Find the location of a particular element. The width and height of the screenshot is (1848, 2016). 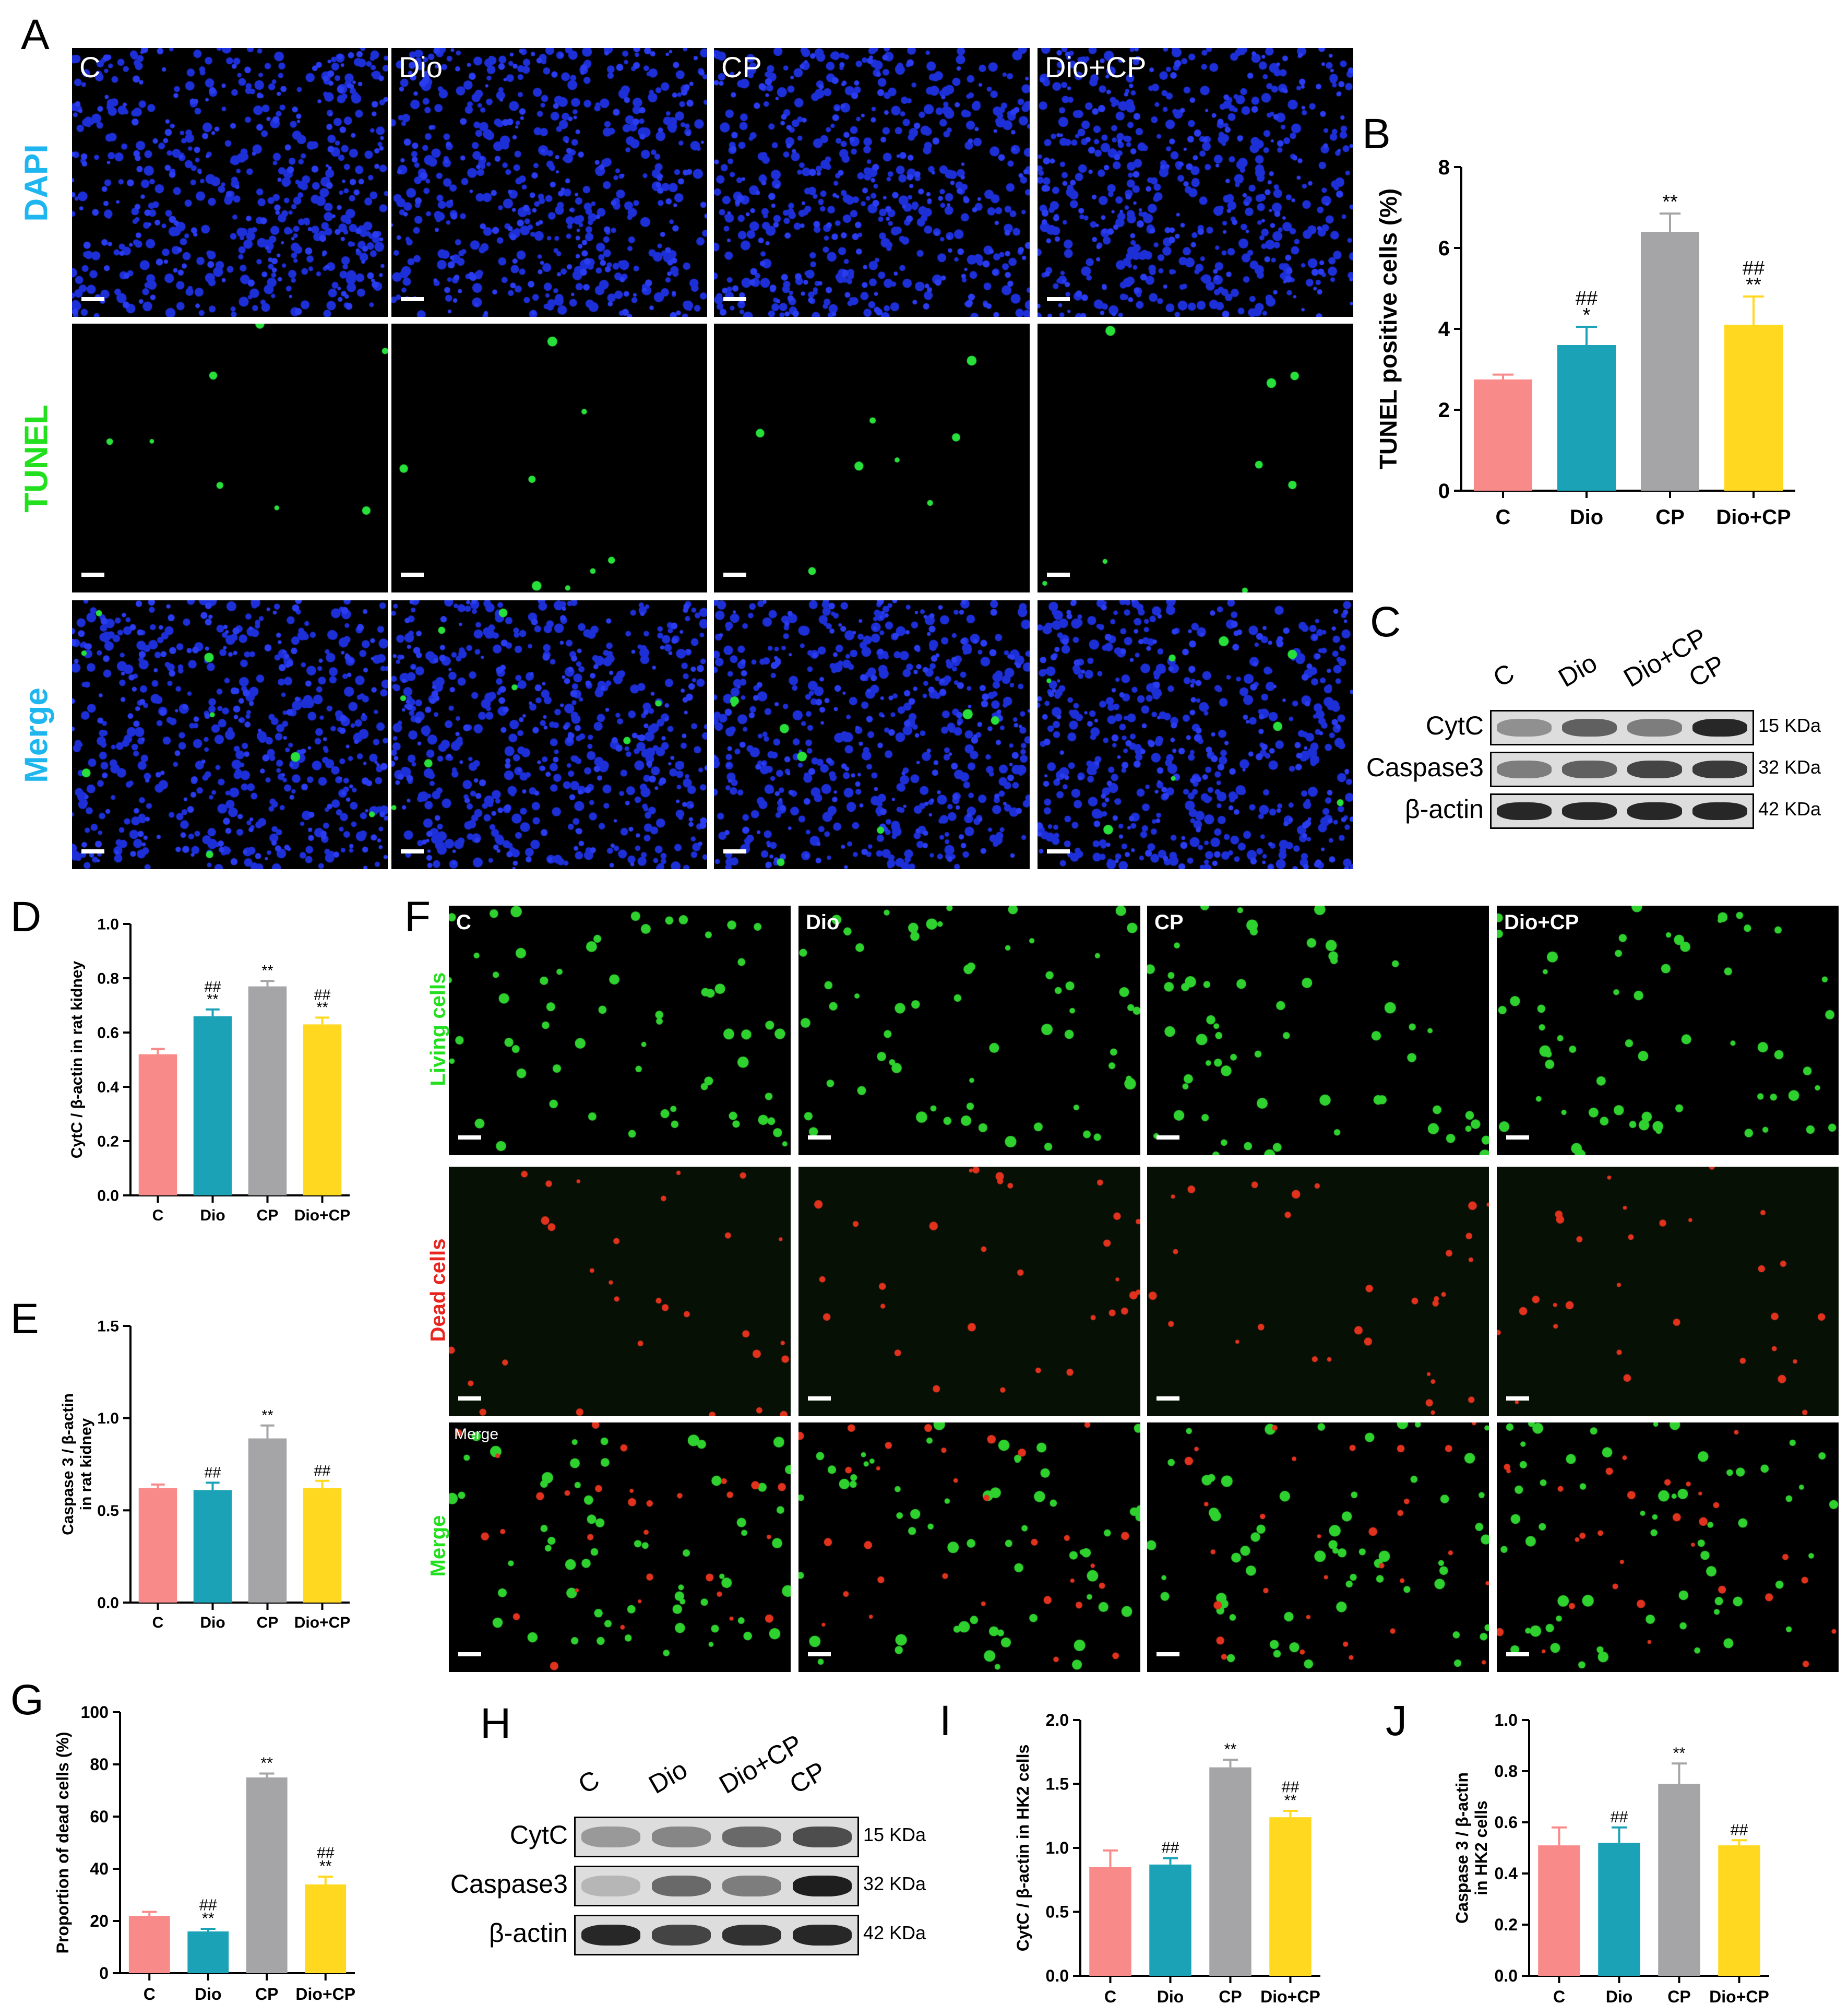

y-axis-title-line: Proportion of dead cells (%) is located at coordinates (62, 1843).